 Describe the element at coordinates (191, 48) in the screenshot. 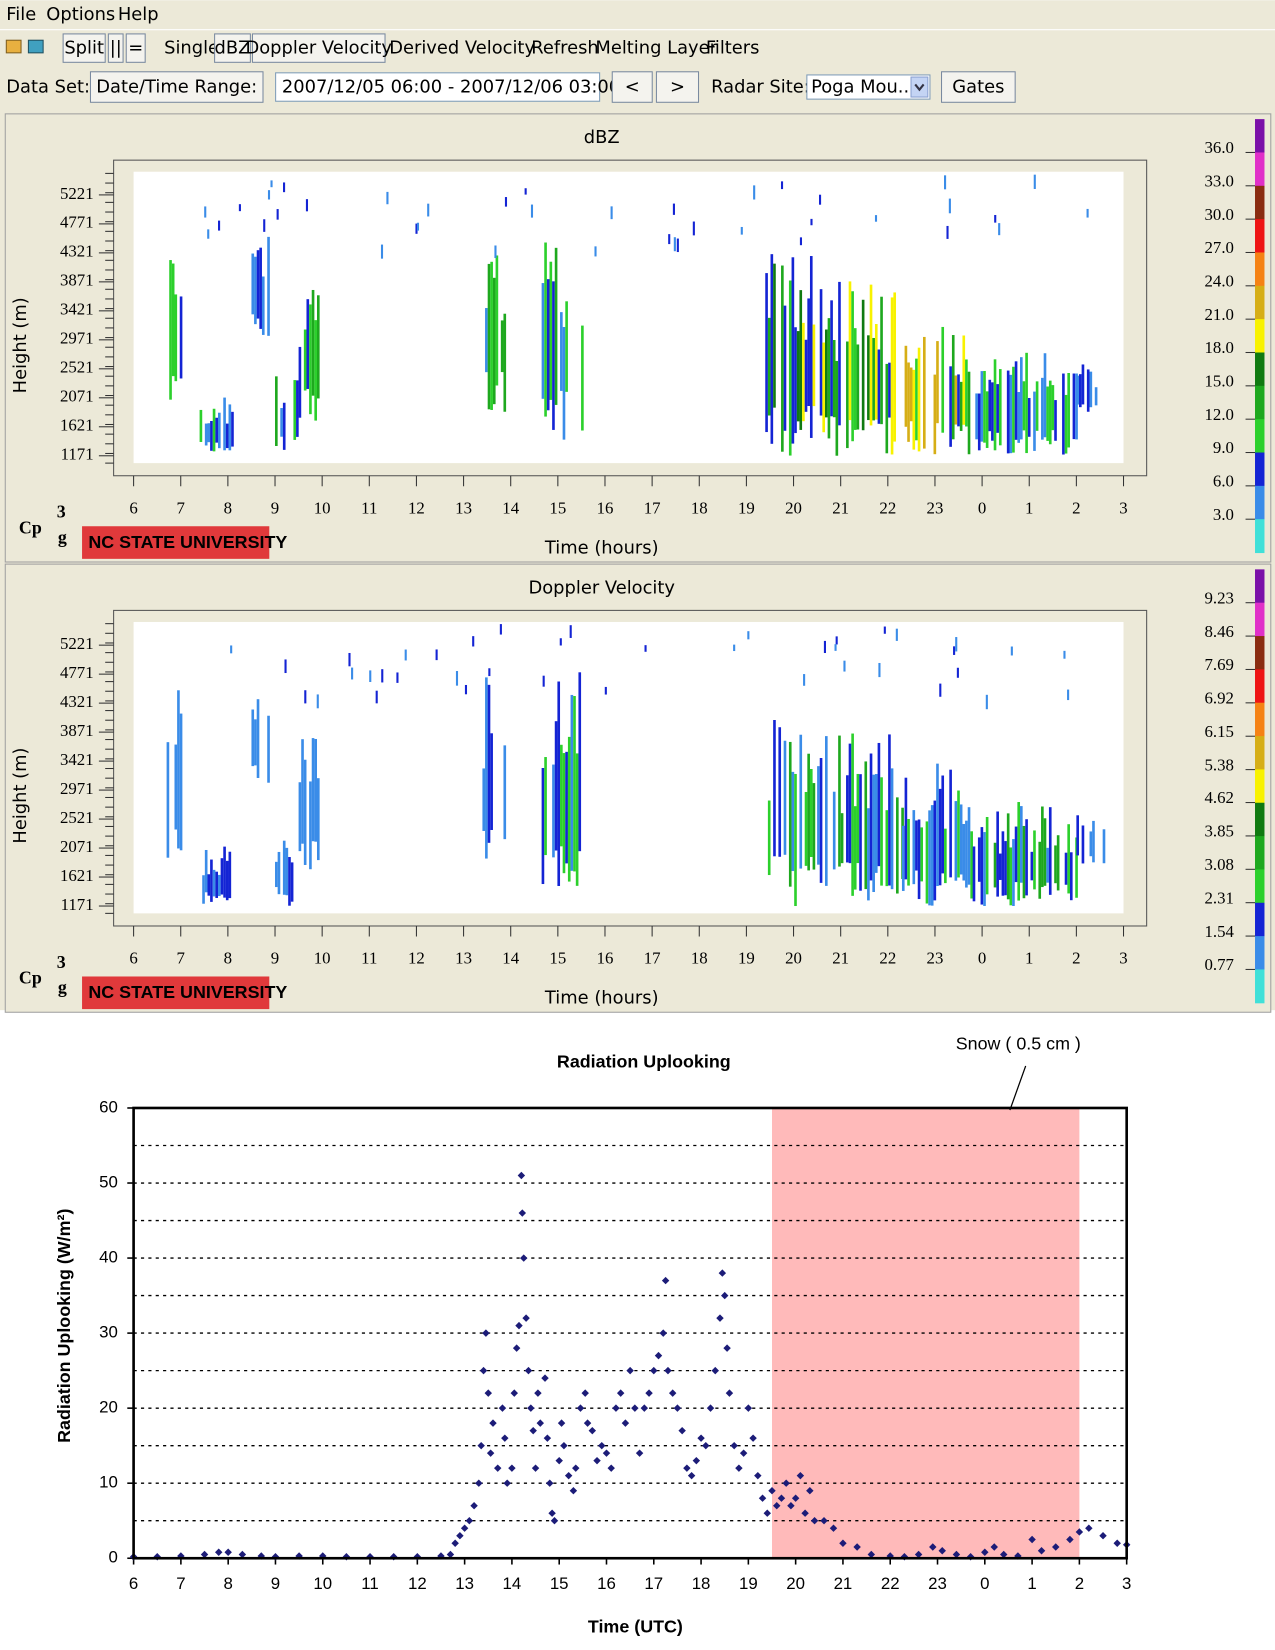

I see `button-label: Single` at that location.